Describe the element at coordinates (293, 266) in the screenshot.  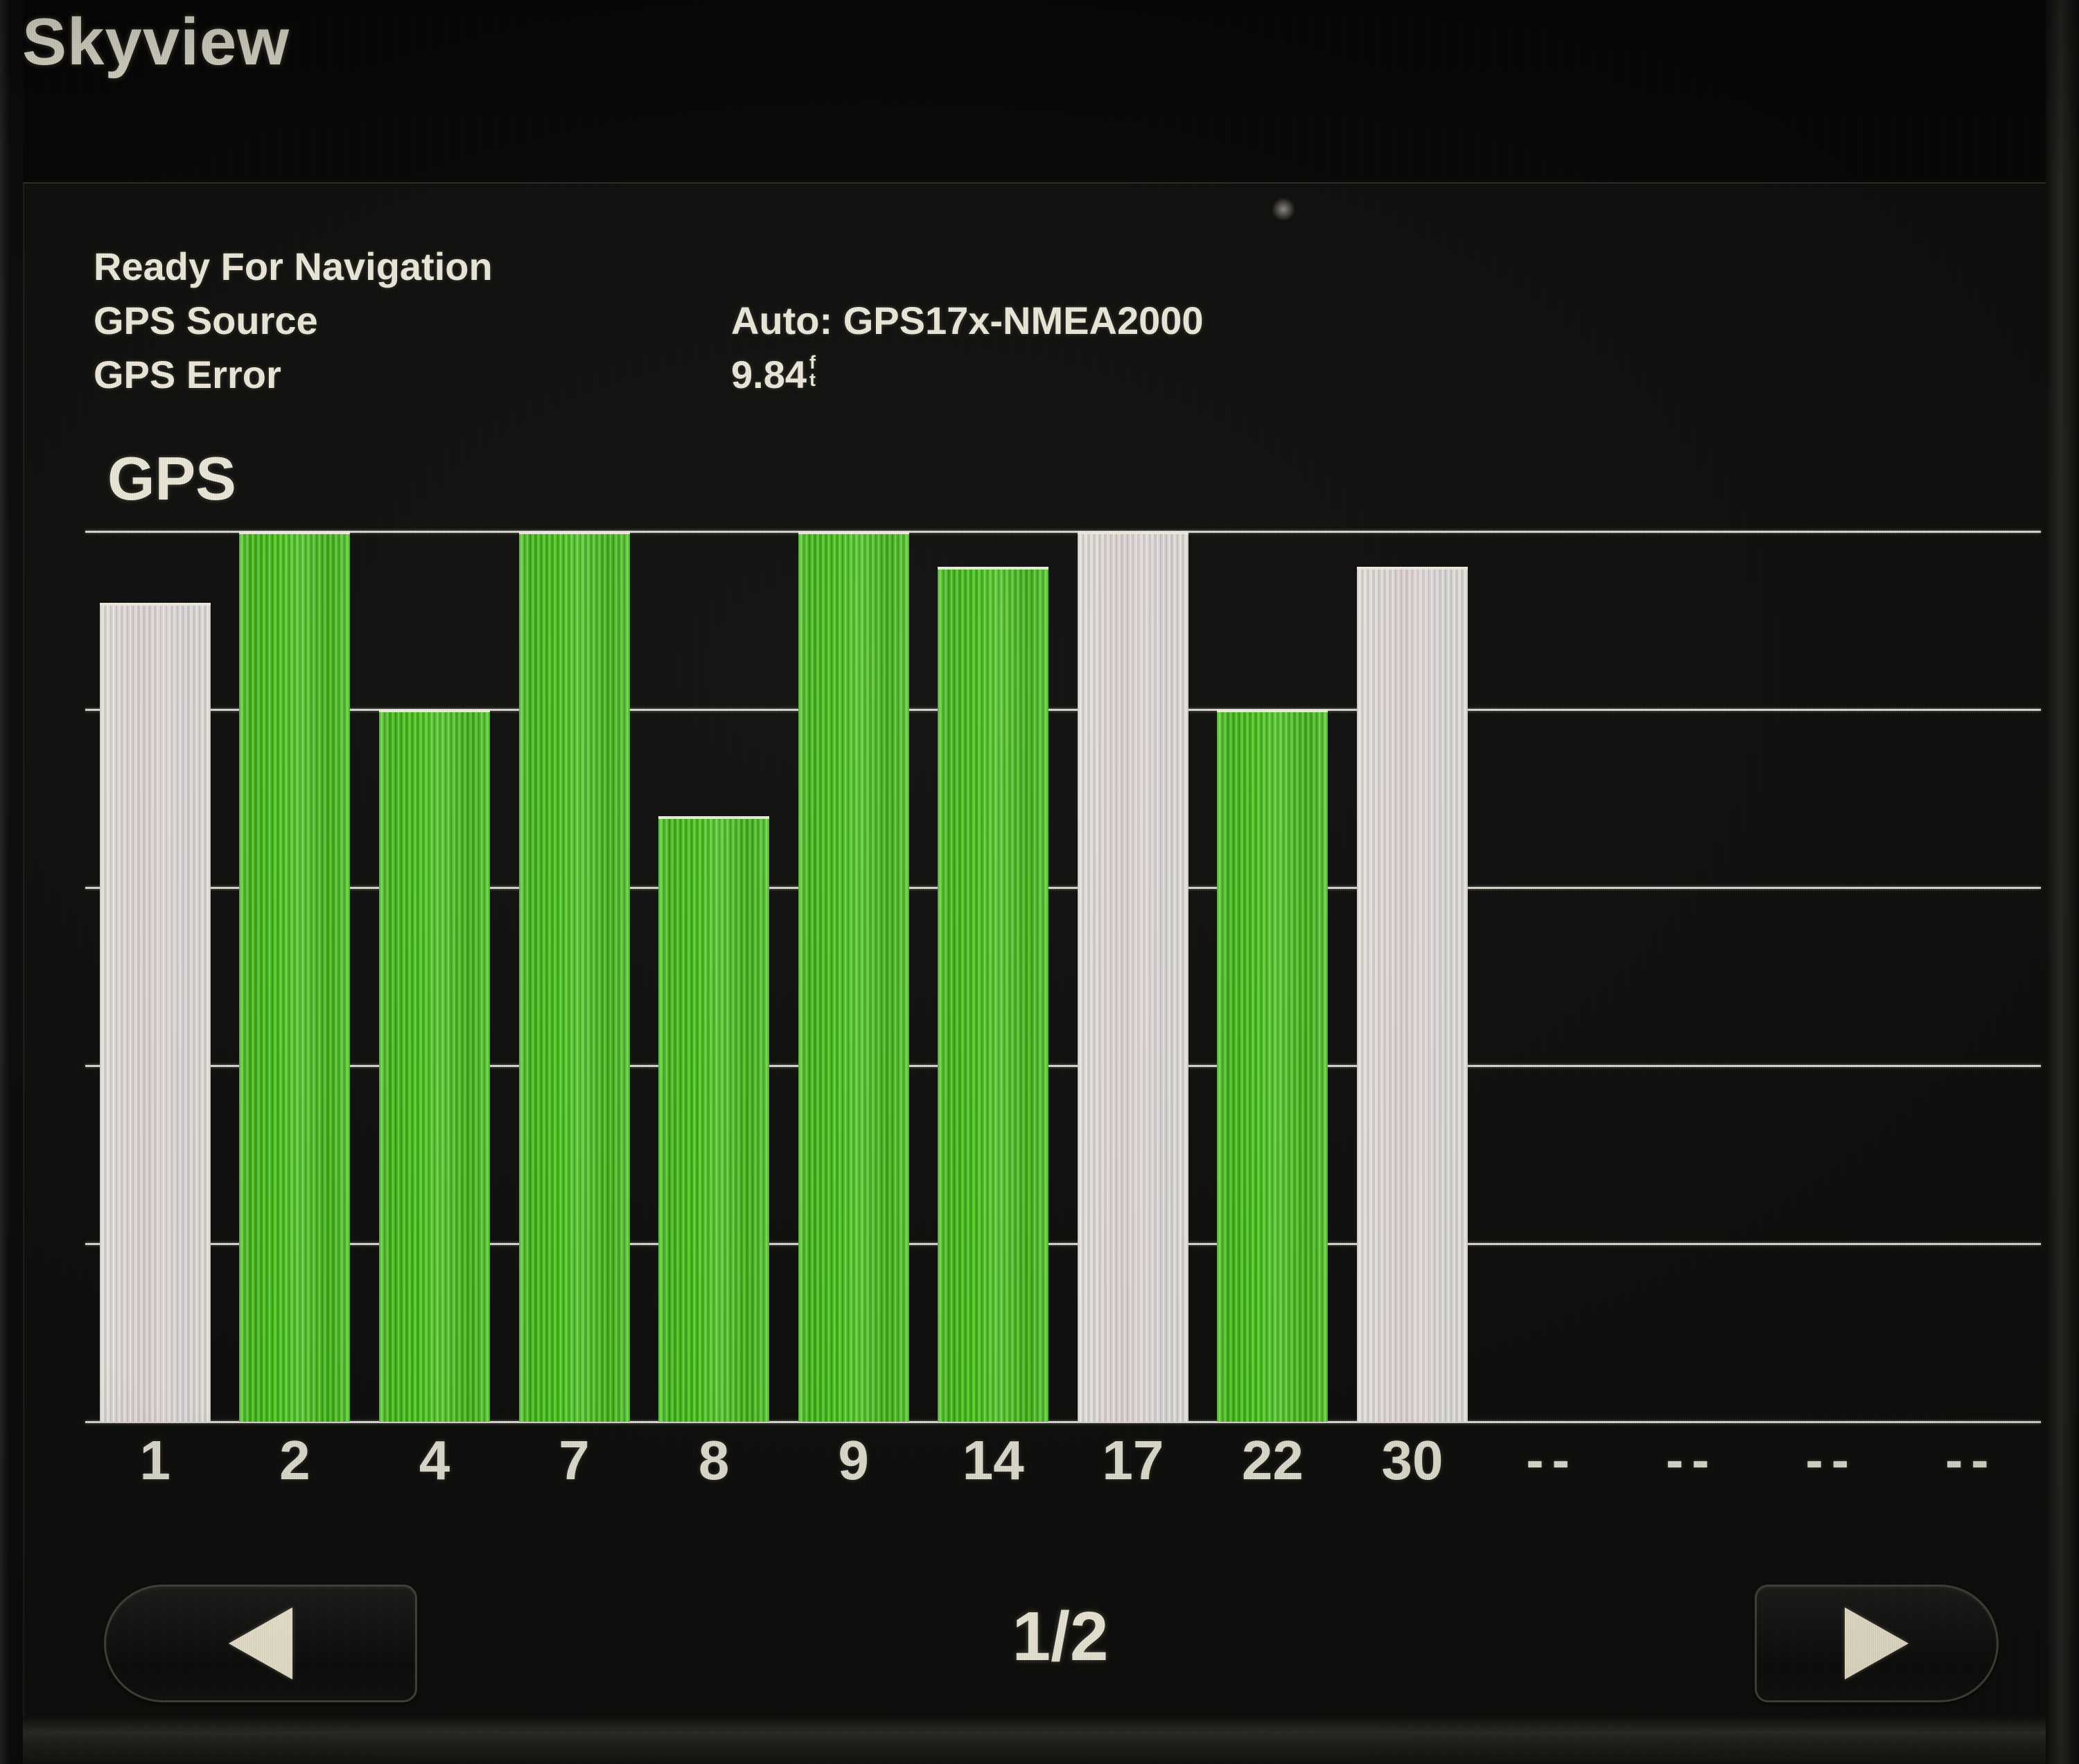
I see `status-ready-text: Ready For Navigation` at that location.